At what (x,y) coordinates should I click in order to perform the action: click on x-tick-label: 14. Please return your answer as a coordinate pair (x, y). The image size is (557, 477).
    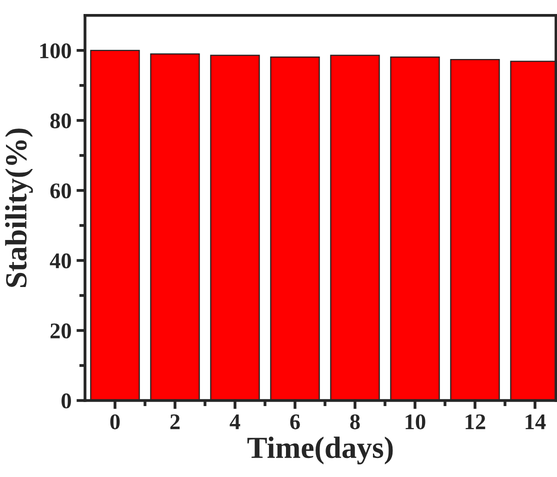
    Looking at the image, I should click on (536, 422).